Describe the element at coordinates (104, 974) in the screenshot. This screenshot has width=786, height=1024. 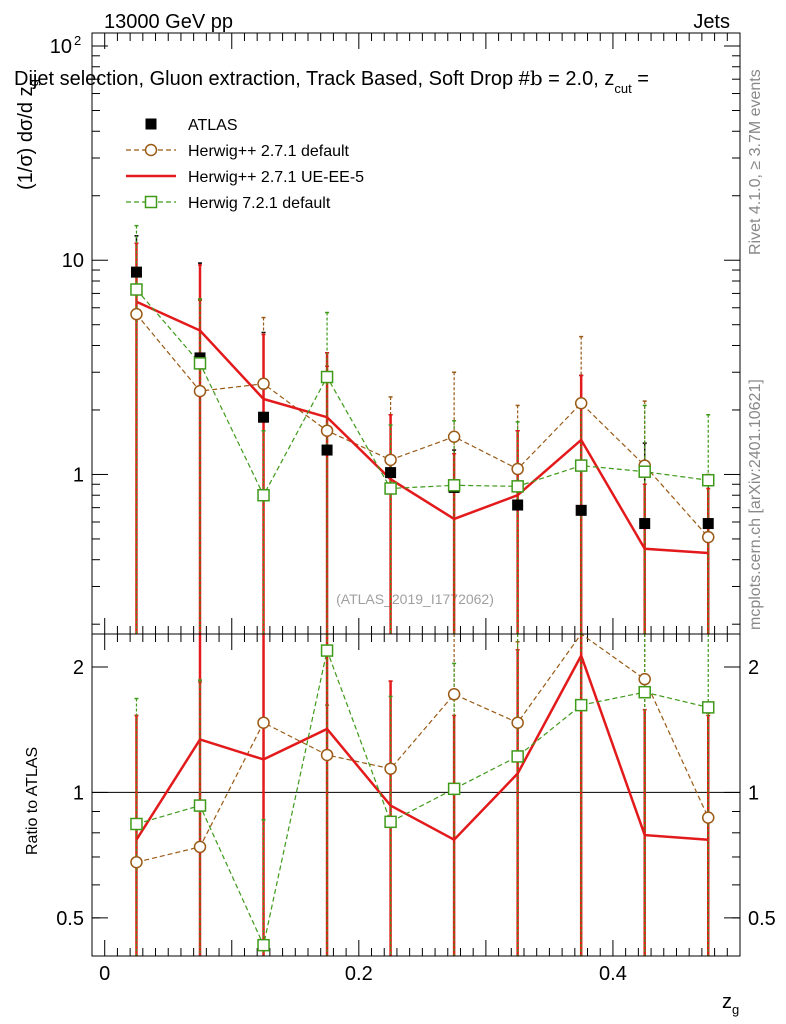
I see `x-tick-label: 0` at that location.